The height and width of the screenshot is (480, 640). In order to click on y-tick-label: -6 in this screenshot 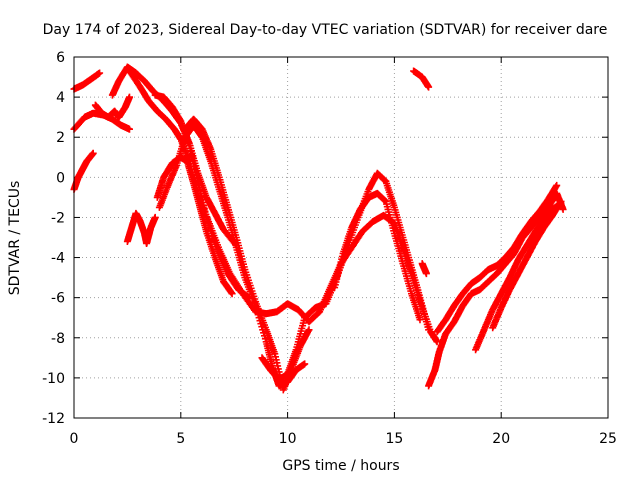, I will do `click(58, 299)`.